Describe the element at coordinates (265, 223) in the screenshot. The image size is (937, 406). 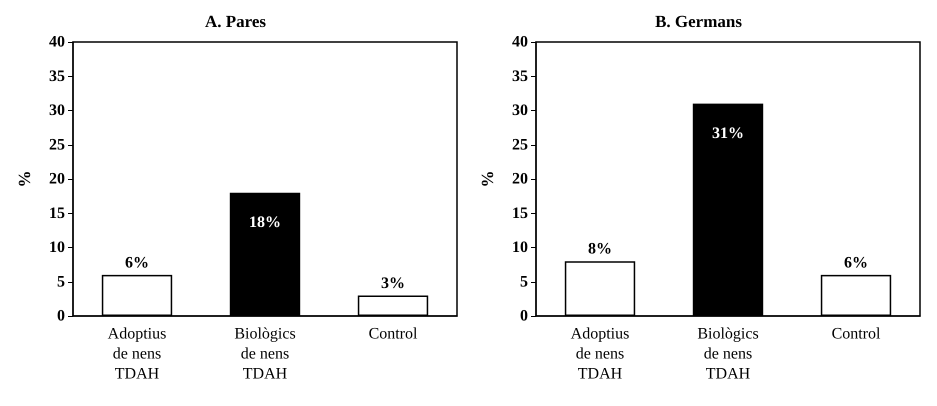
I see `data-label: 18%` at that location.